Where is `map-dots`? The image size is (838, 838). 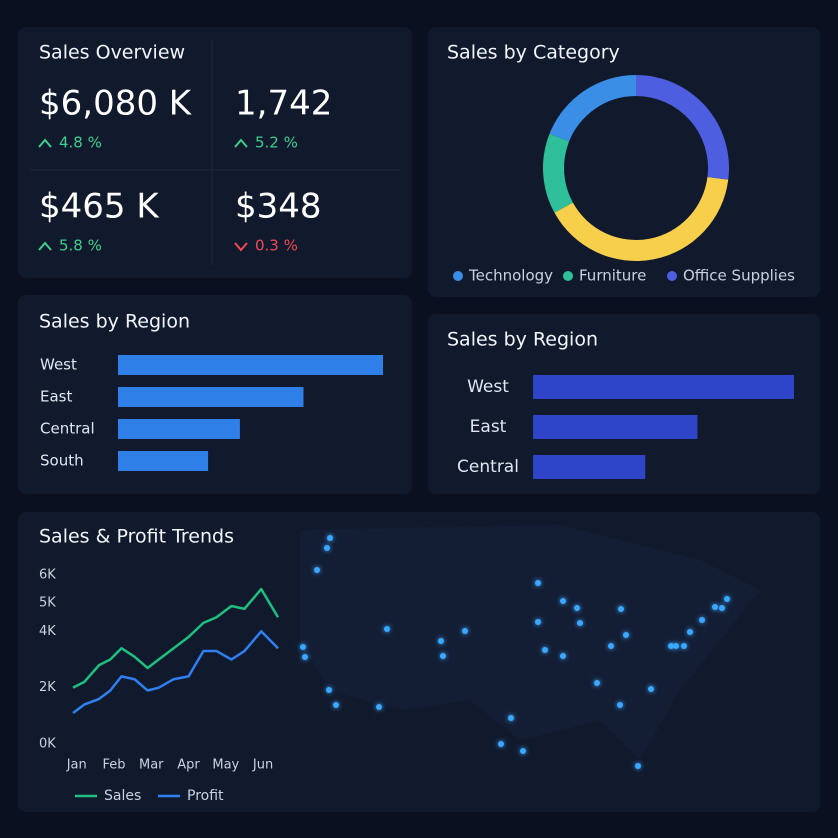 map-dots is located at coordinates (515, 652).